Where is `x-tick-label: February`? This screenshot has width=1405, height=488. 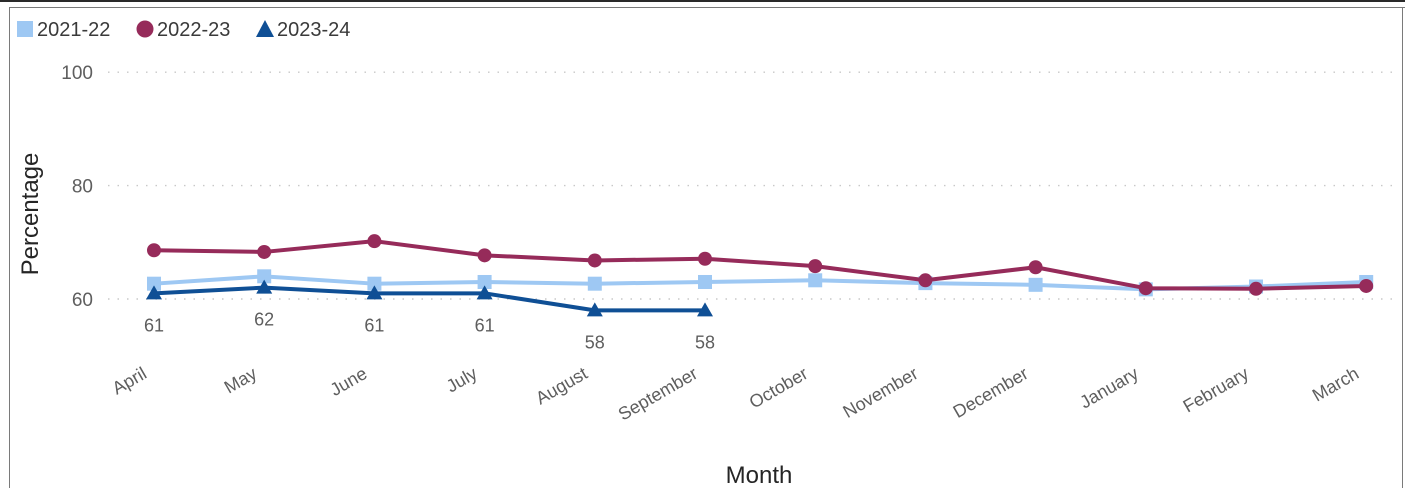
x-tick-label: February is located at coordinates (1216, 389).